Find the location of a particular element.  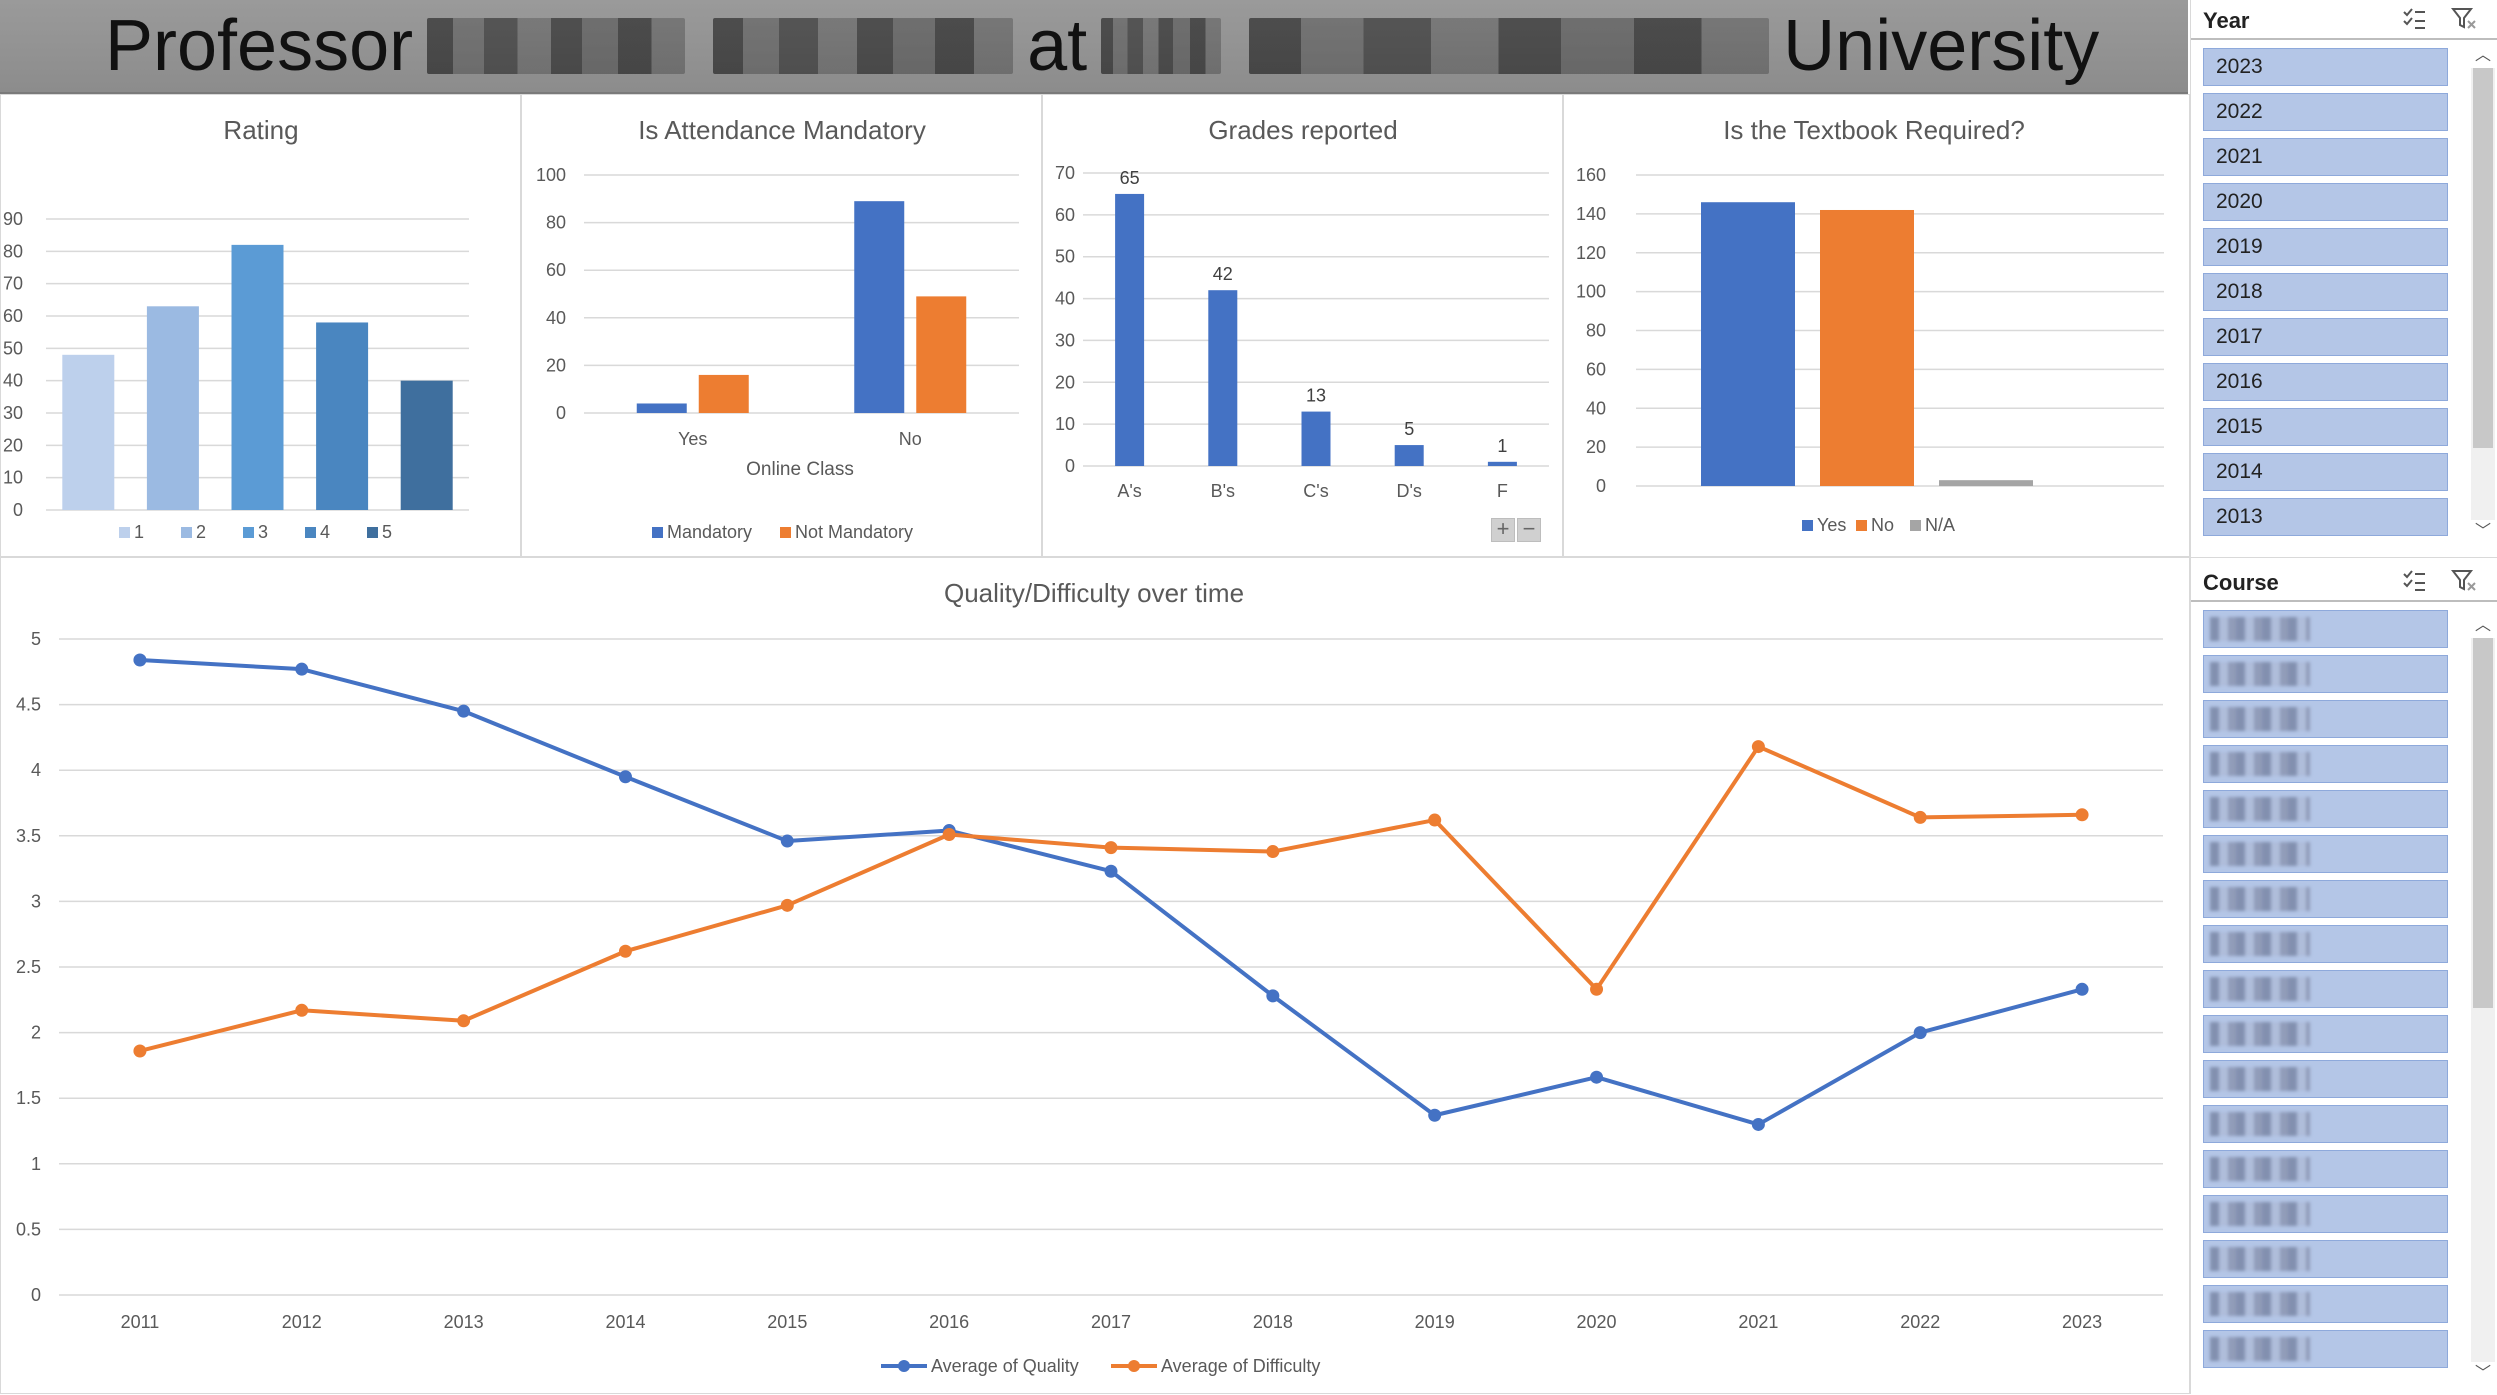

course-slicer: Course ︿ ﹀ is located at coordinates (2343, 975).